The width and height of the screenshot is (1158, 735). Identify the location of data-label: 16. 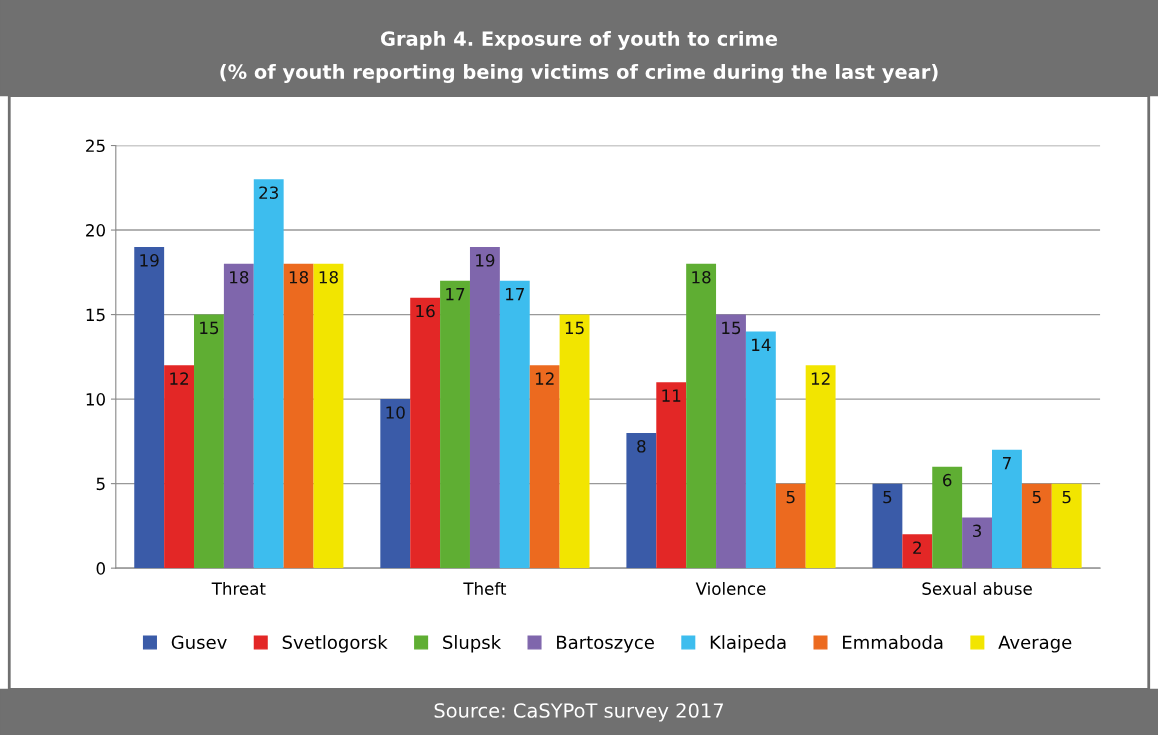
(425, 311).